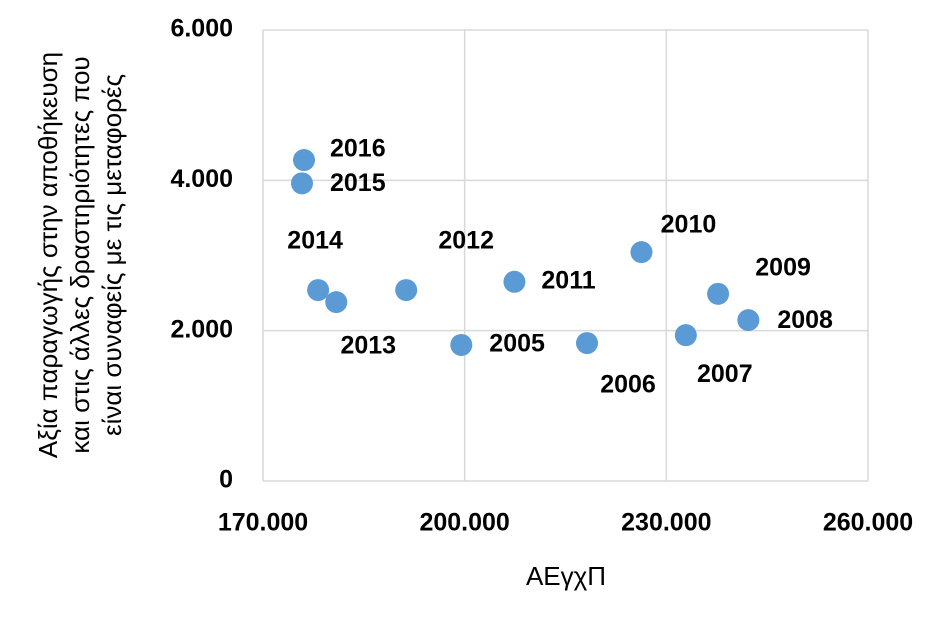  What do you see at coordinates (263, 523) in the screenshot?
I see `x-tick-label: 170.000` at bounding box center [263, 523].